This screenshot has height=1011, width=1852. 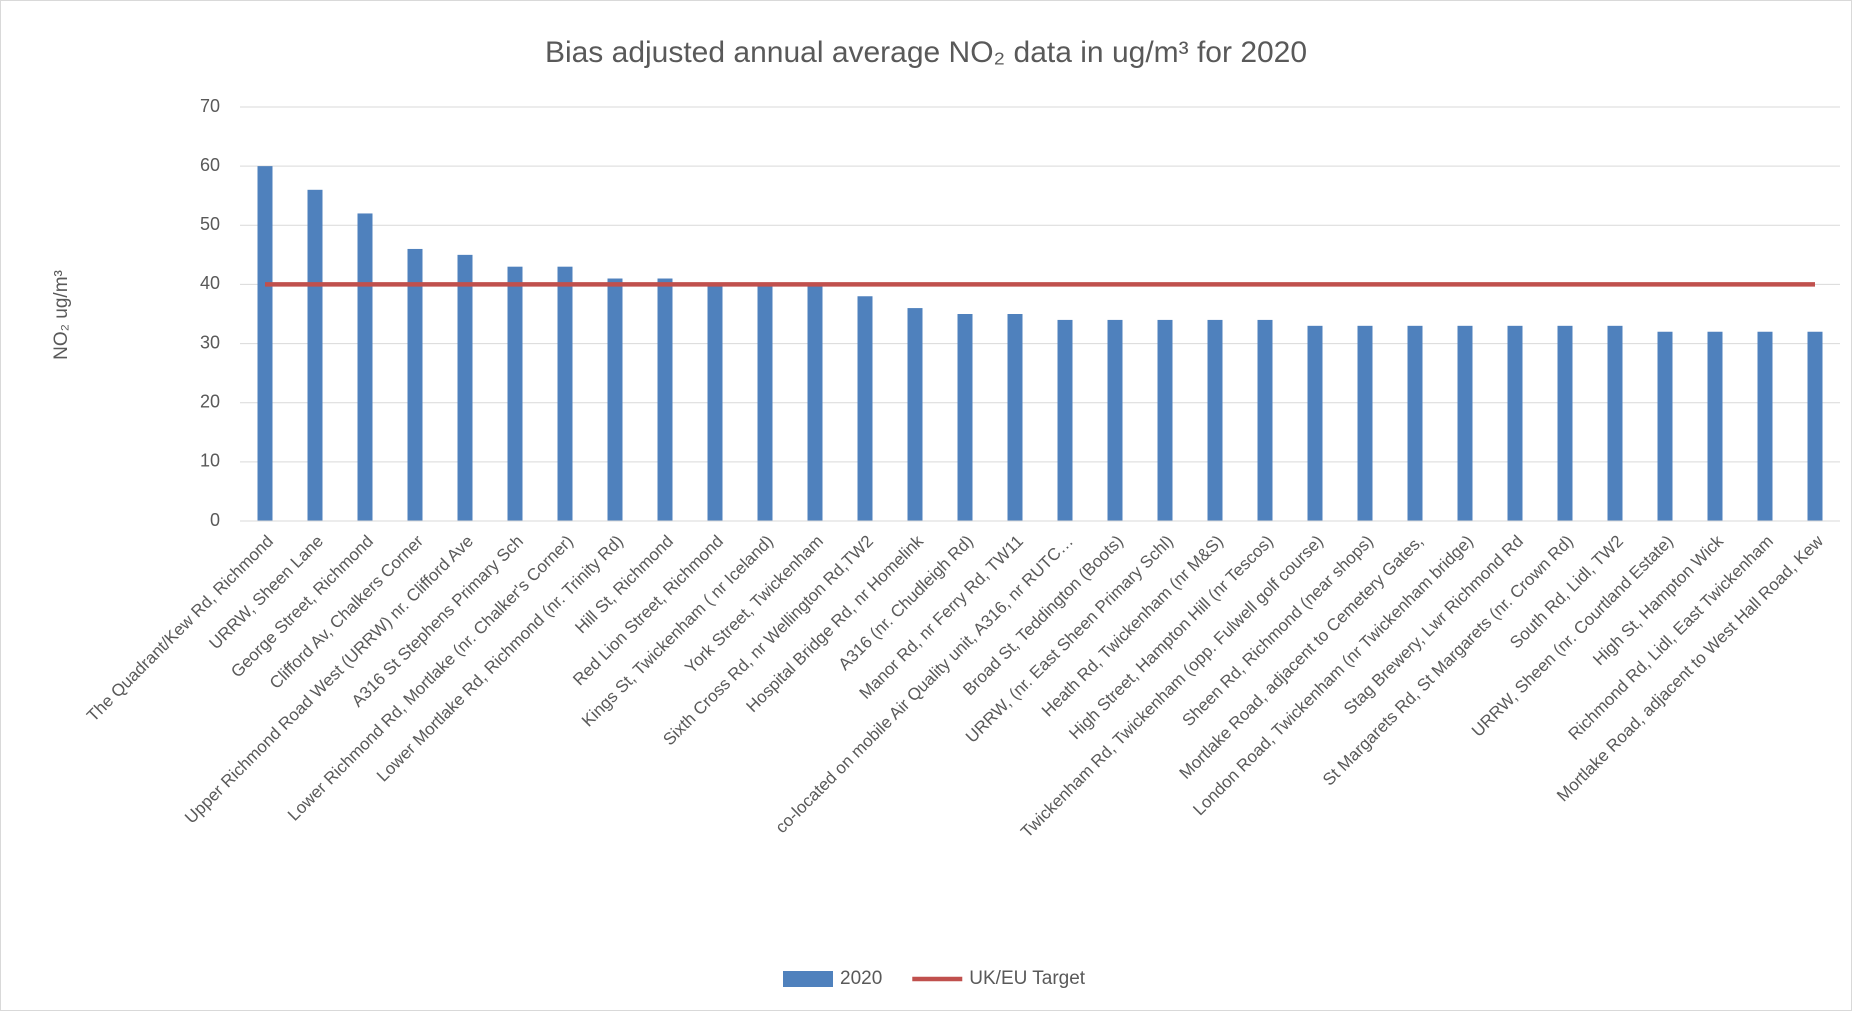 I want to click on y-tick-label: 30, so click(x=210, y=342).